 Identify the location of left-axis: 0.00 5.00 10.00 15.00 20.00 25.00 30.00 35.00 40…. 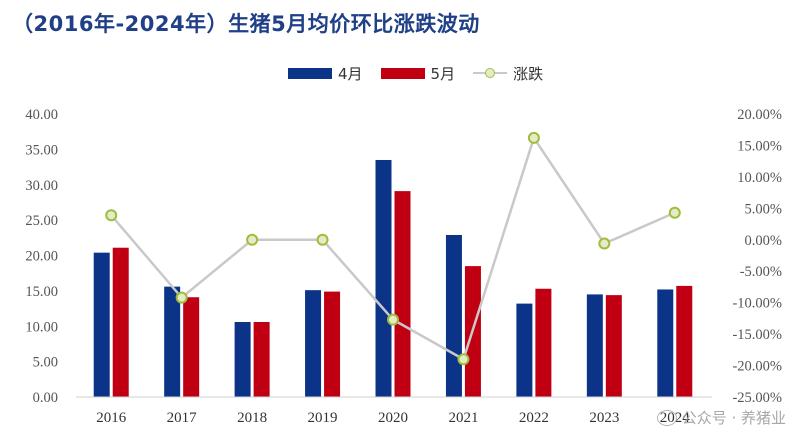
(41, 256).